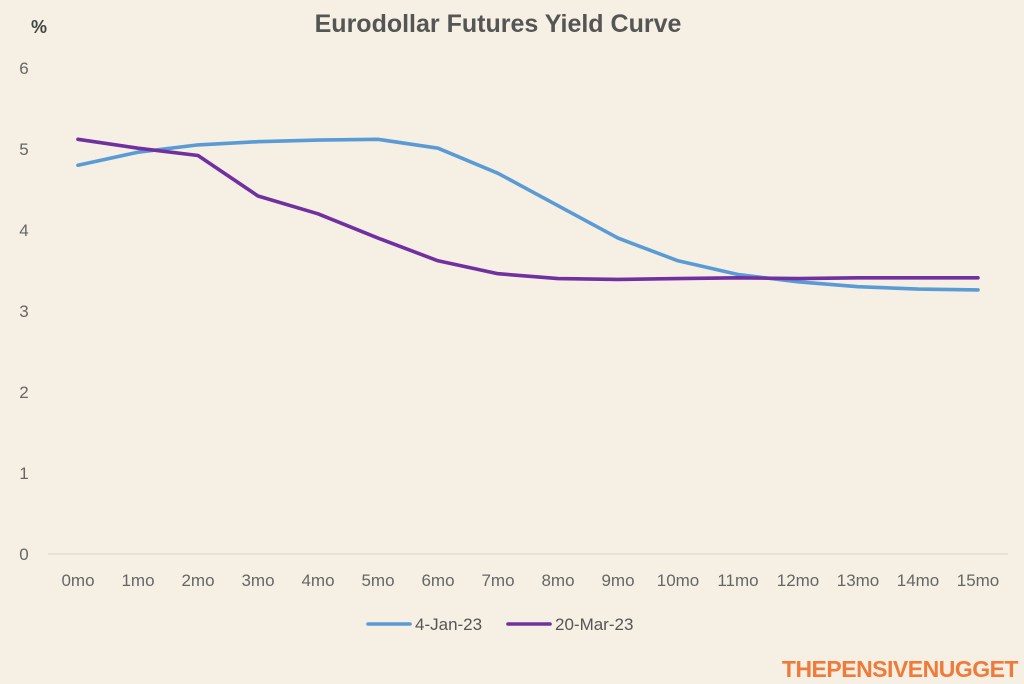  Describe the element at coordinates (137, 580) in the screenshot. I see `x-tick-label: 1mo` at that location.